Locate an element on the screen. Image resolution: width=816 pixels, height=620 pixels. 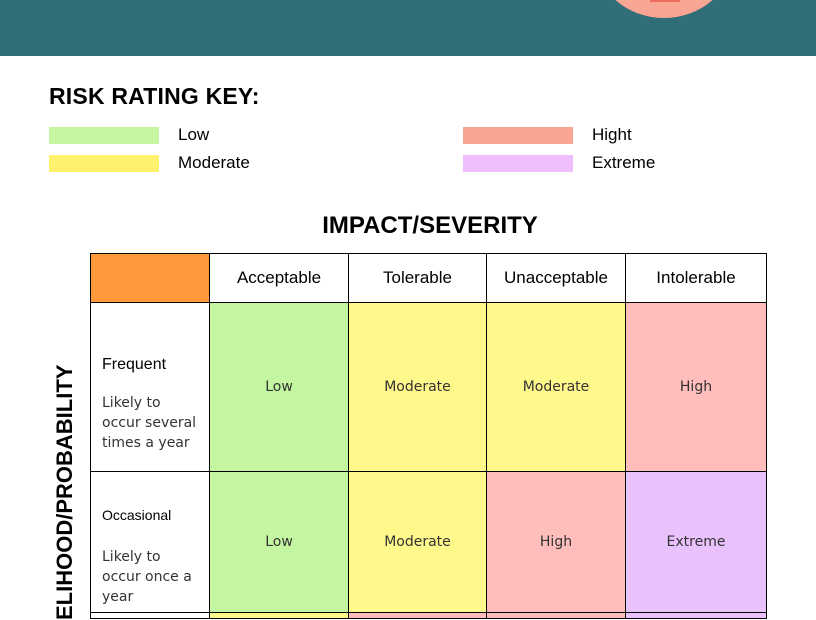
impact-axis-title: IMPACT/SEVERITY is located at coordinates (430, 225).